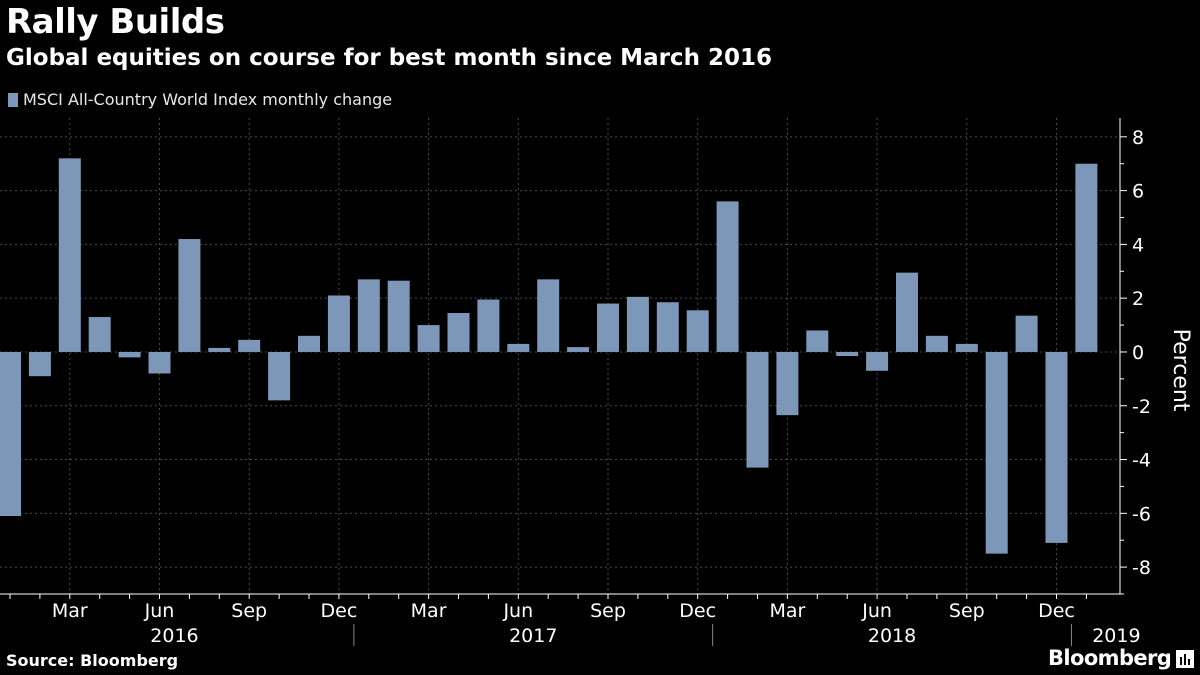  I want to click on y-tick-label: 0, so click(1138, 353).